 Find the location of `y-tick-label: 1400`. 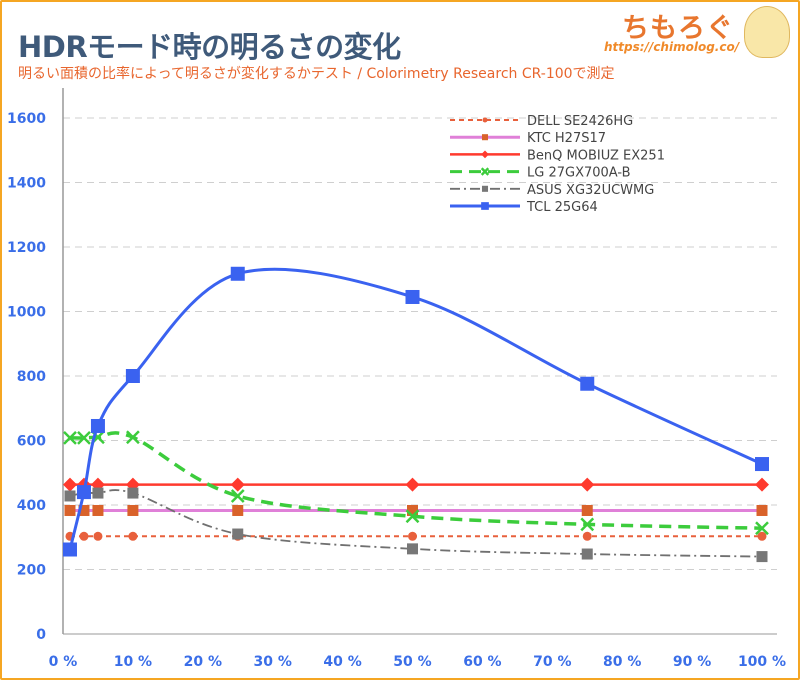

y-tick-label: 1400 is located at coordinates (26, 184).